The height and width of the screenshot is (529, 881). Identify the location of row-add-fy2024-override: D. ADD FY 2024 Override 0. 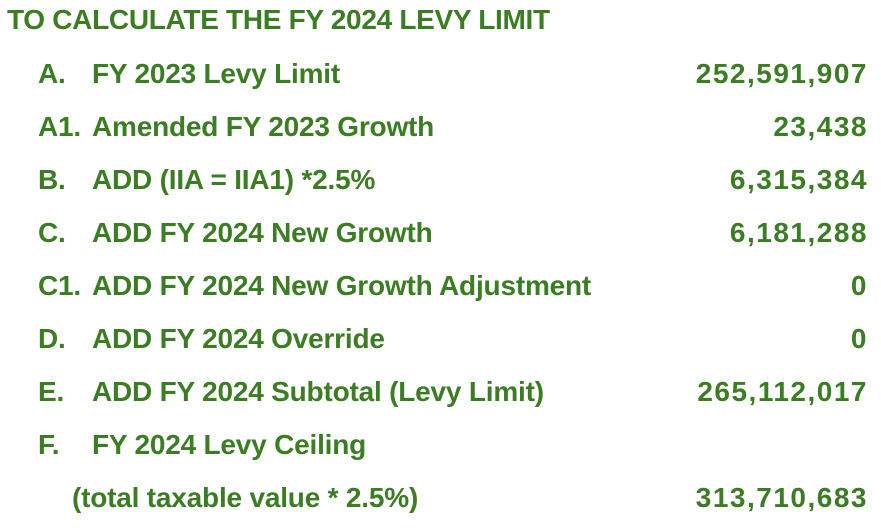
(437, 338).